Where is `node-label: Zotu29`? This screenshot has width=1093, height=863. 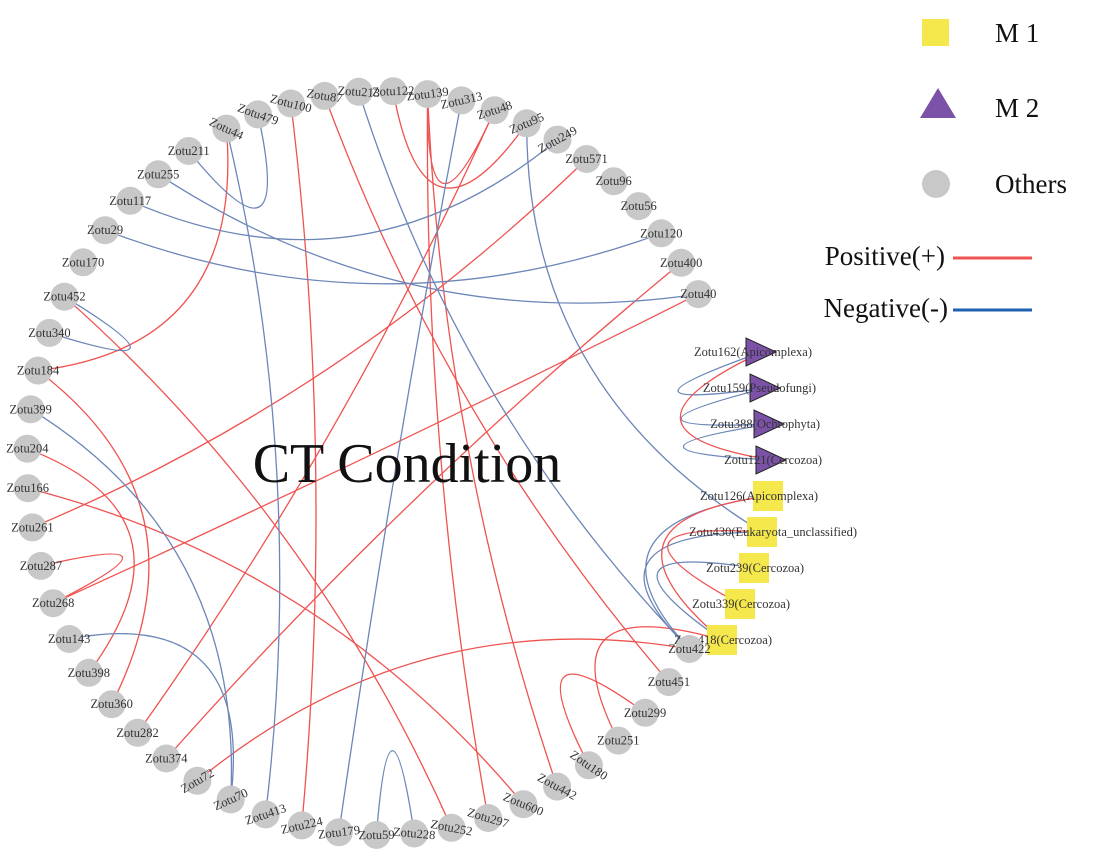
node-label: Zotu29 is located at coordinates (105, 230).